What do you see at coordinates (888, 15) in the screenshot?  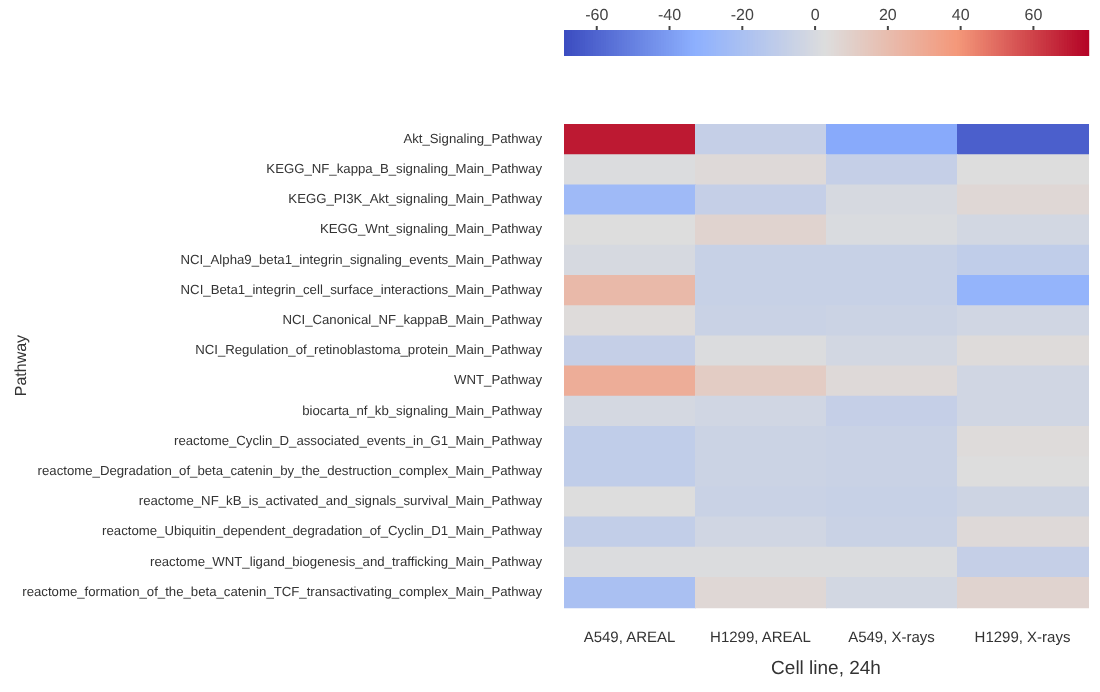 I see `color-bar-label: 20` at bounding box center [888, 15].